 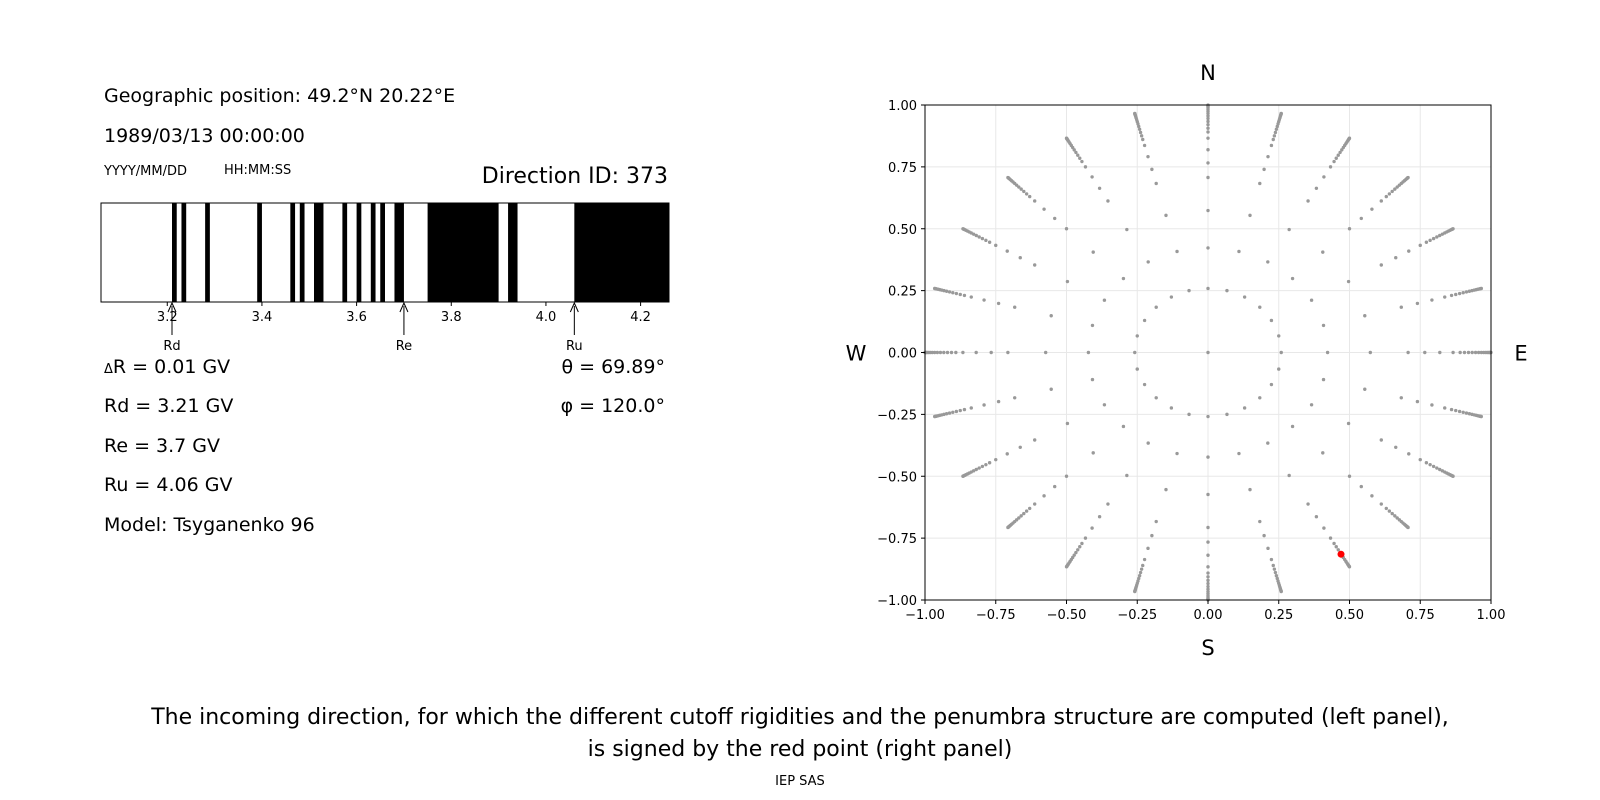 I want to click on y-tick-label: −1.00, so click(x=897, y=601).